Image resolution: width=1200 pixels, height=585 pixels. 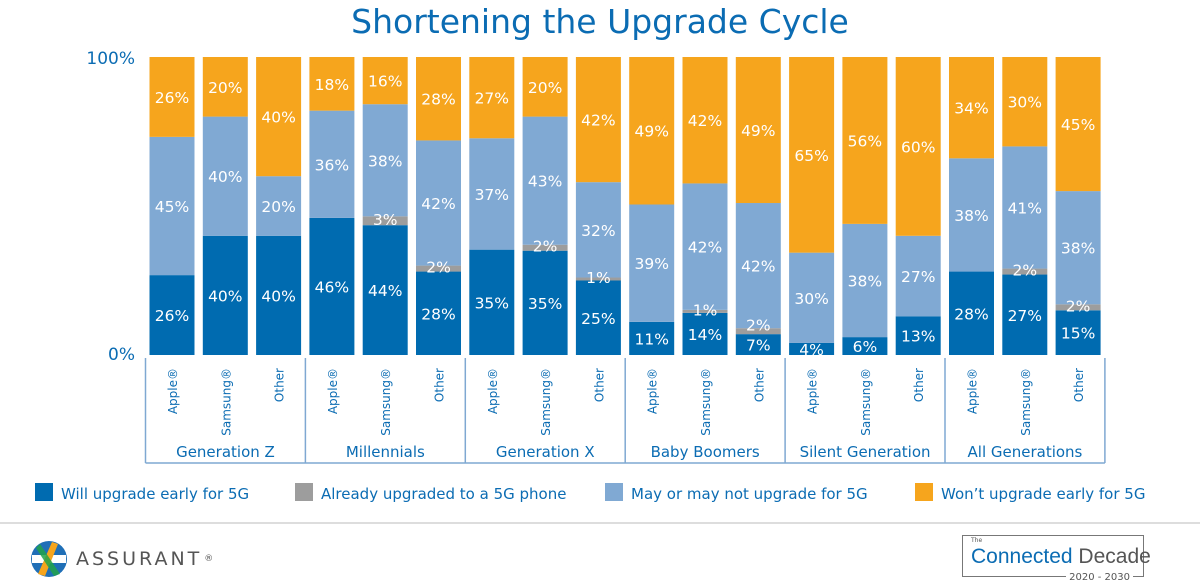 What do you see at coordinates (749, 494) in the screenshot?
I see `legend-label: May or may not upgrade for 5G` at bounding box center [749, 494].